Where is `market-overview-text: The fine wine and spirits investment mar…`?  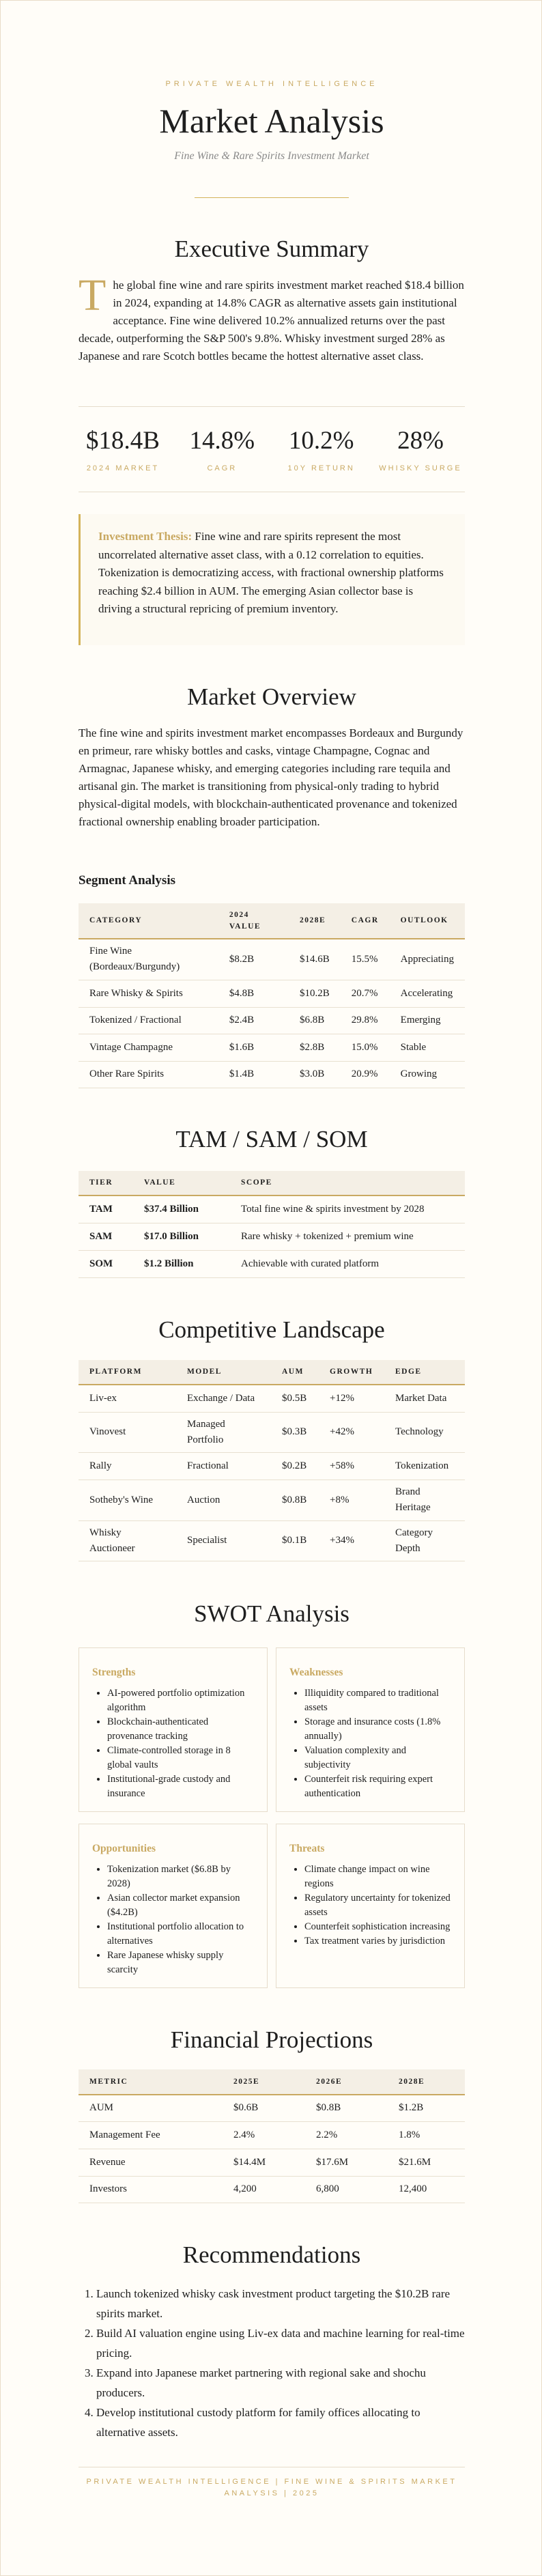 market-overview-text: The fine wine and spirits investment mar… is located at coordinates (271, 777).